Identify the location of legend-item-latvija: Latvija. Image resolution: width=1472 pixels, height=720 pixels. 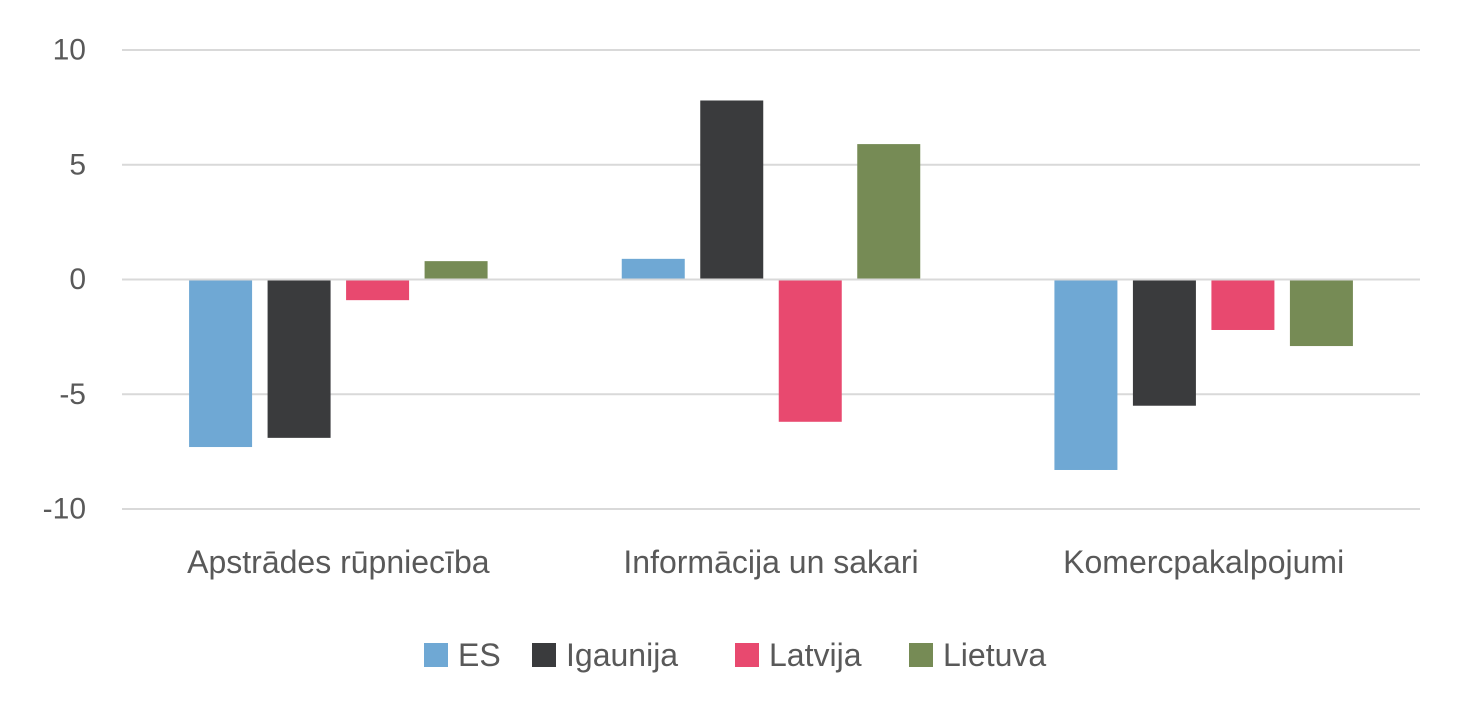
(798, 655).